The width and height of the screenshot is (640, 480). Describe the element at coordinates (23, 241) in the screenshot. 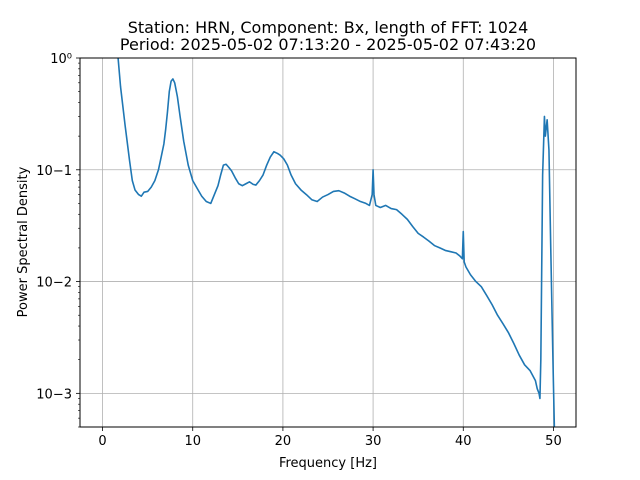

I see `y-axis-label: Power Spectral Density` at that location.